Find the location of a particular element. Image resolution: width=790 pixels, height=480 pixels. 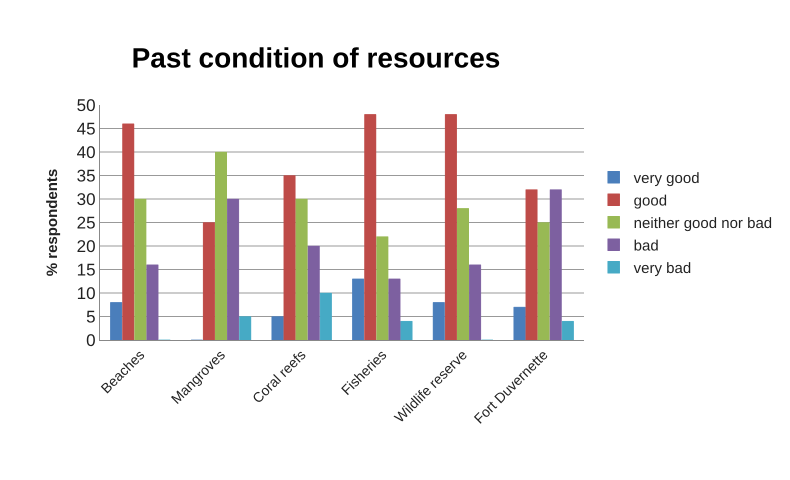

y-tick-label: 35 is located at coordinates (86, 176).